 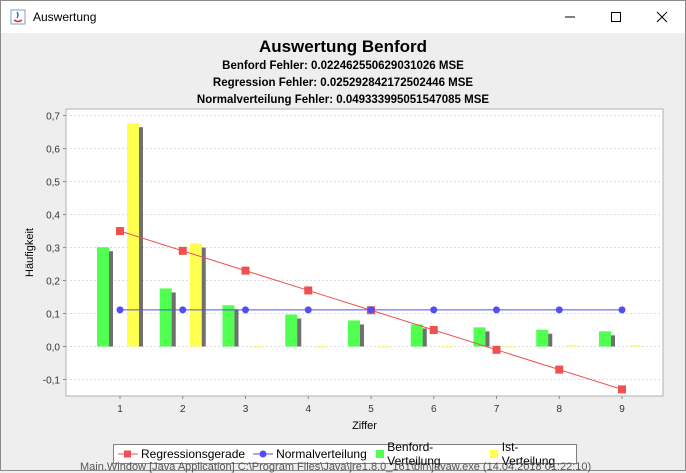 I want to click on minimize-icon, so click(x=570, y=17).